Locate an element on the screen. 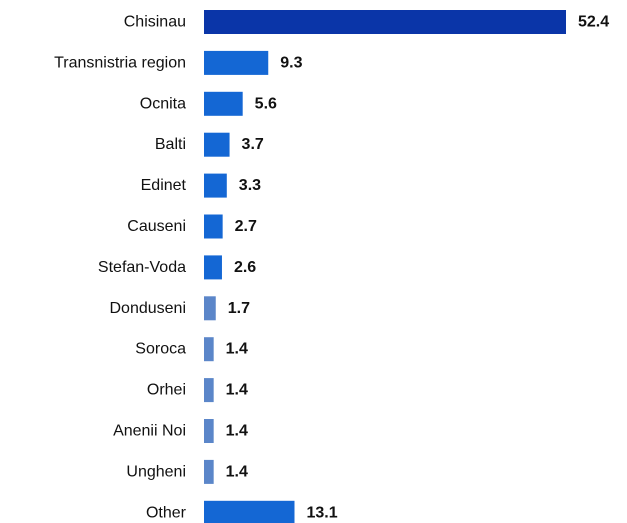  value-label: 2.6 is located at coordinates (245, 267).